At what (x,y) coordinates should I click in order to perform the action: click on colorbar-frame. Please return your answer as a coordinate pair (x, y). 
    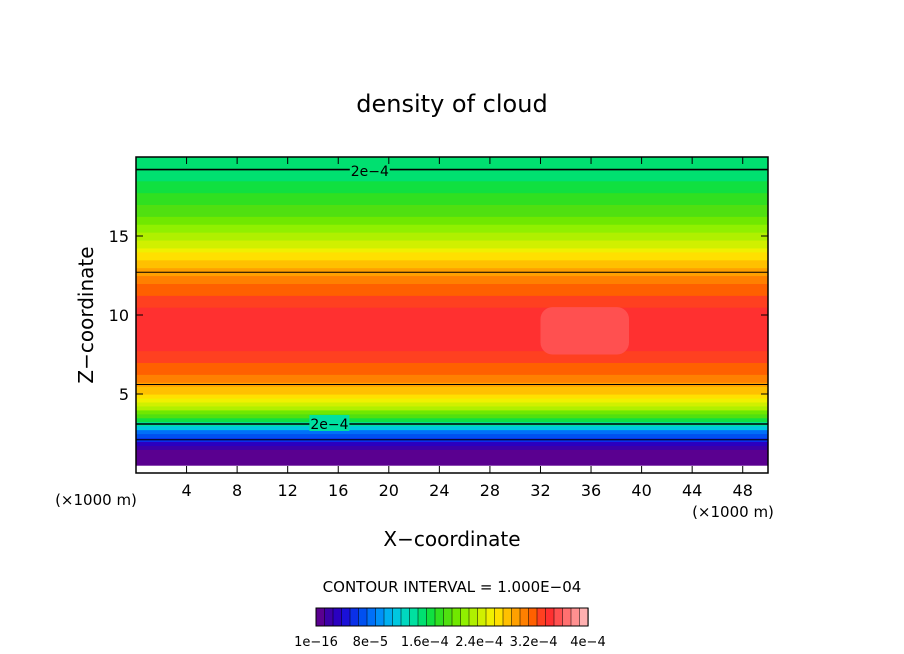
    Looking at the image, I should click on (452, 617).